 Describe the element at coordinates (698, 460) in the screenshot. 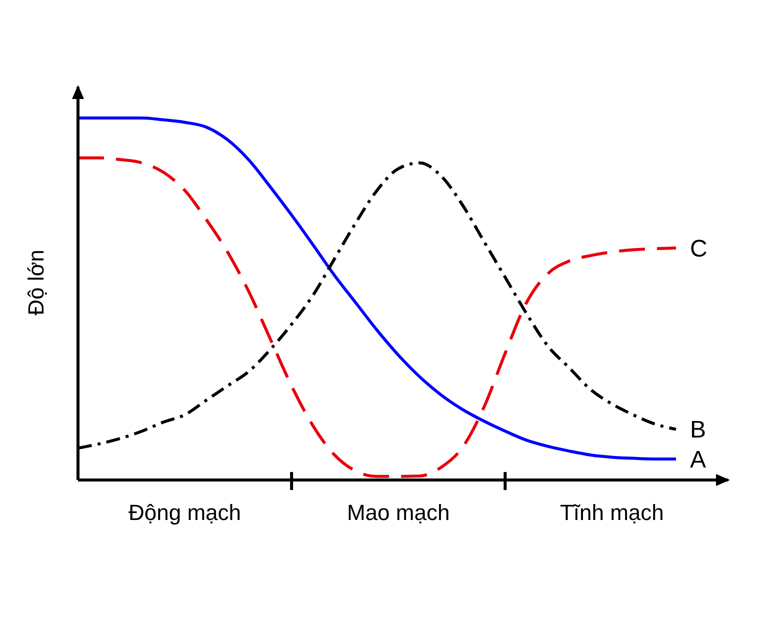

I see `series-label: A` at that location.